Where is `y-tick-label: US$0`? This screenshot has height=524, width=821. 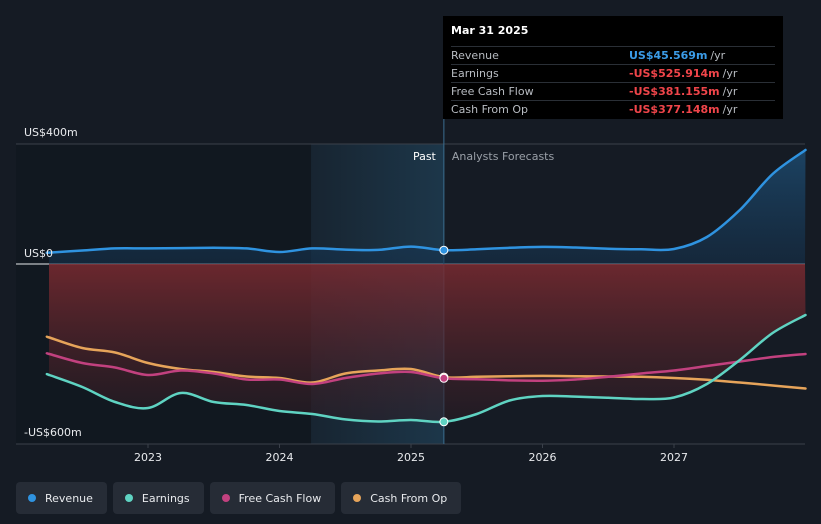 y-tick-label: US$0 is located at coordinates (38, 253).